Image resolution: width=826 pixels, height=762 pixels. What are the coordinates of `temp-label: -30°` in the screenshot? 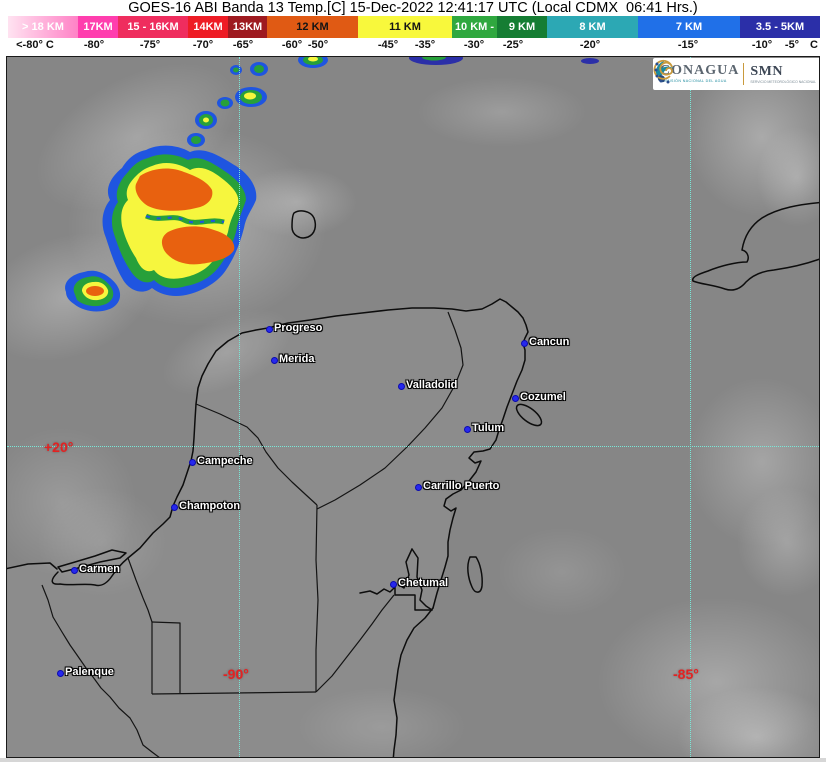 It's located at (474, 45).